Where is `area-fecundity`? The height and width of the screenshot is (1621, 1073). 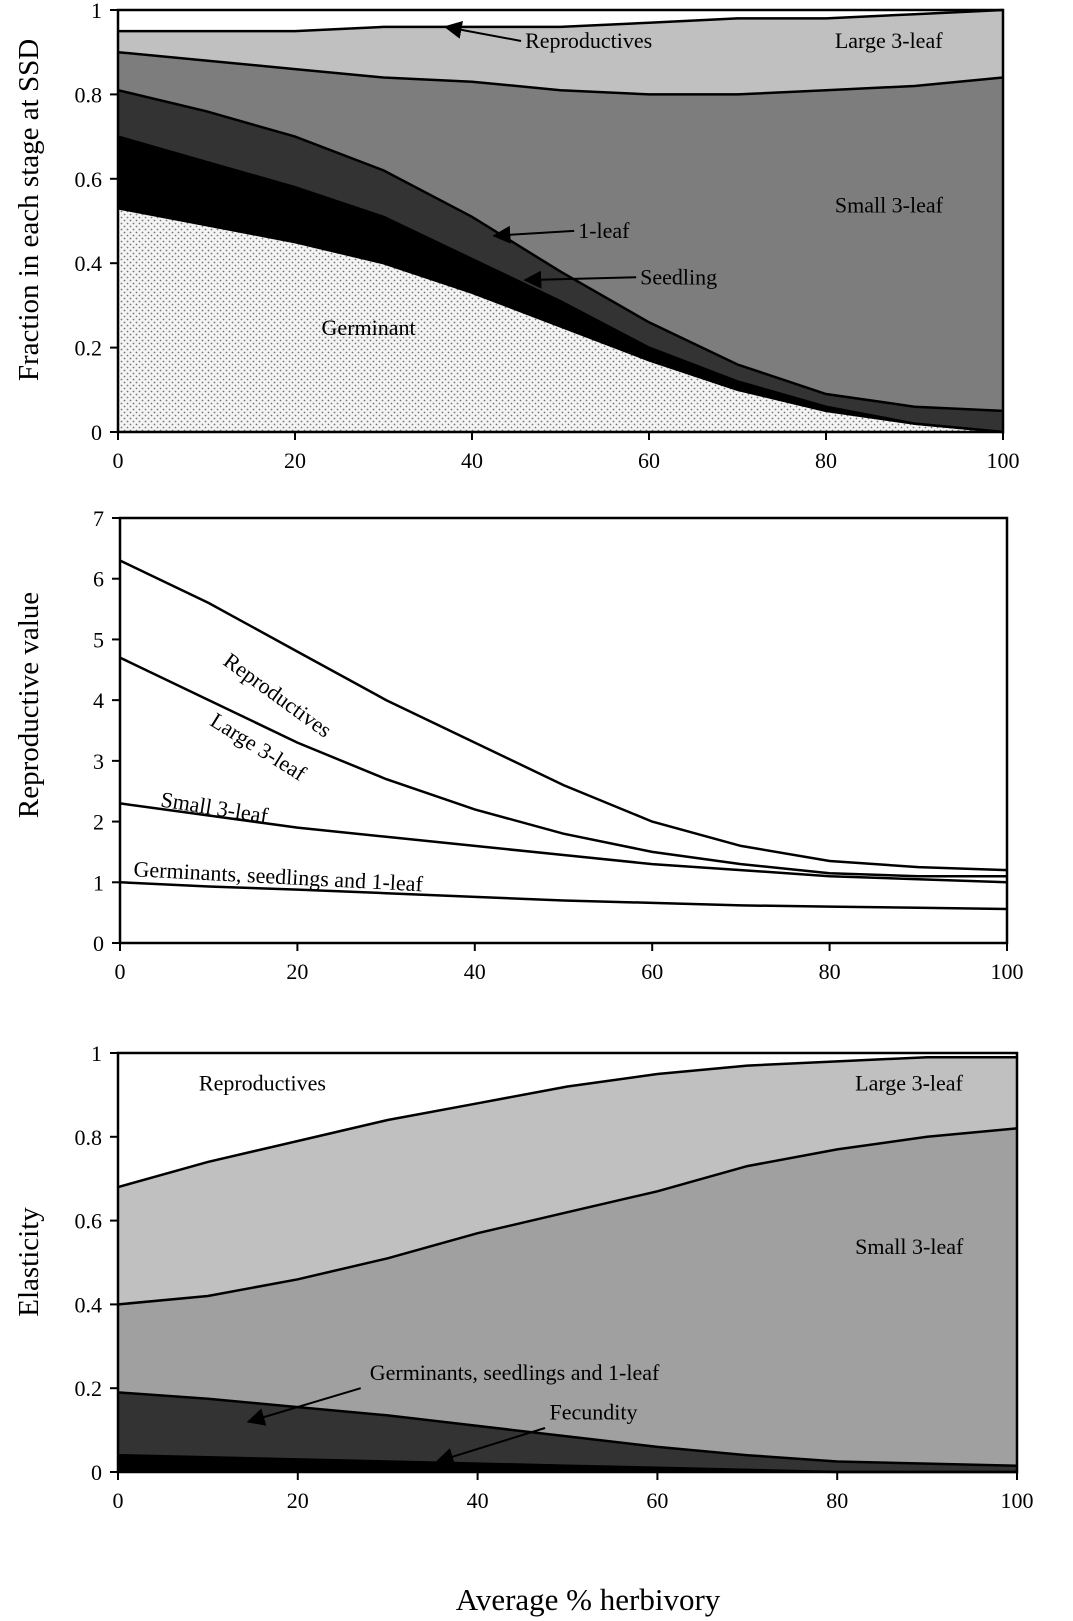 area-fecundity is located at coordinates (567, 1463).